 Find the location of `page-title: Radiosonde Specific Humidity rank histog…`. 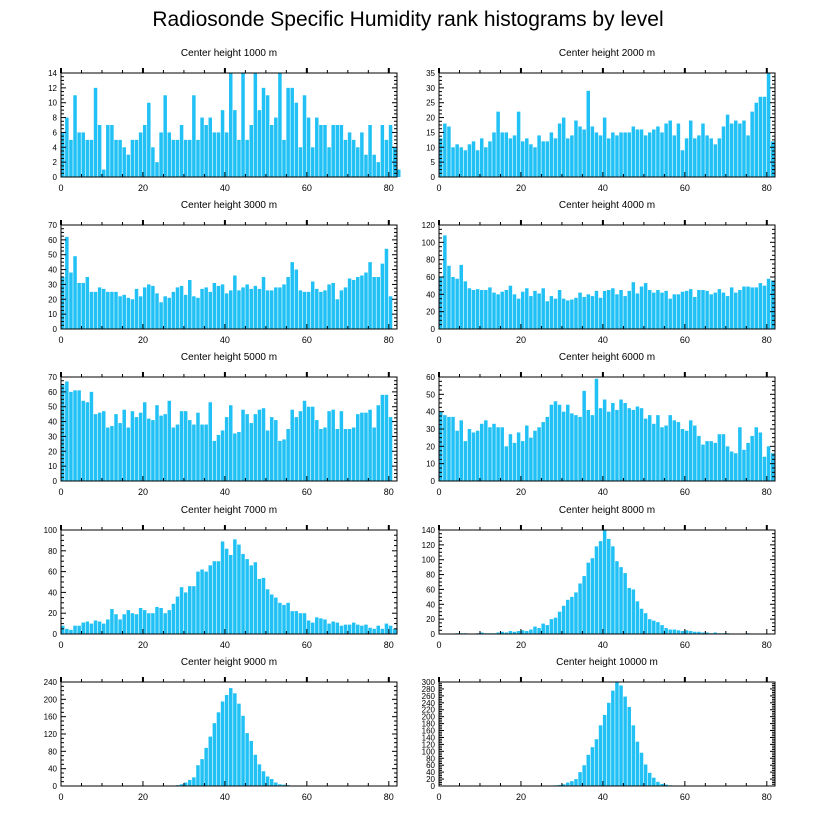

page-title: Radiosonde Specific Humidity rank histog… is located at coordinates (408, 19).